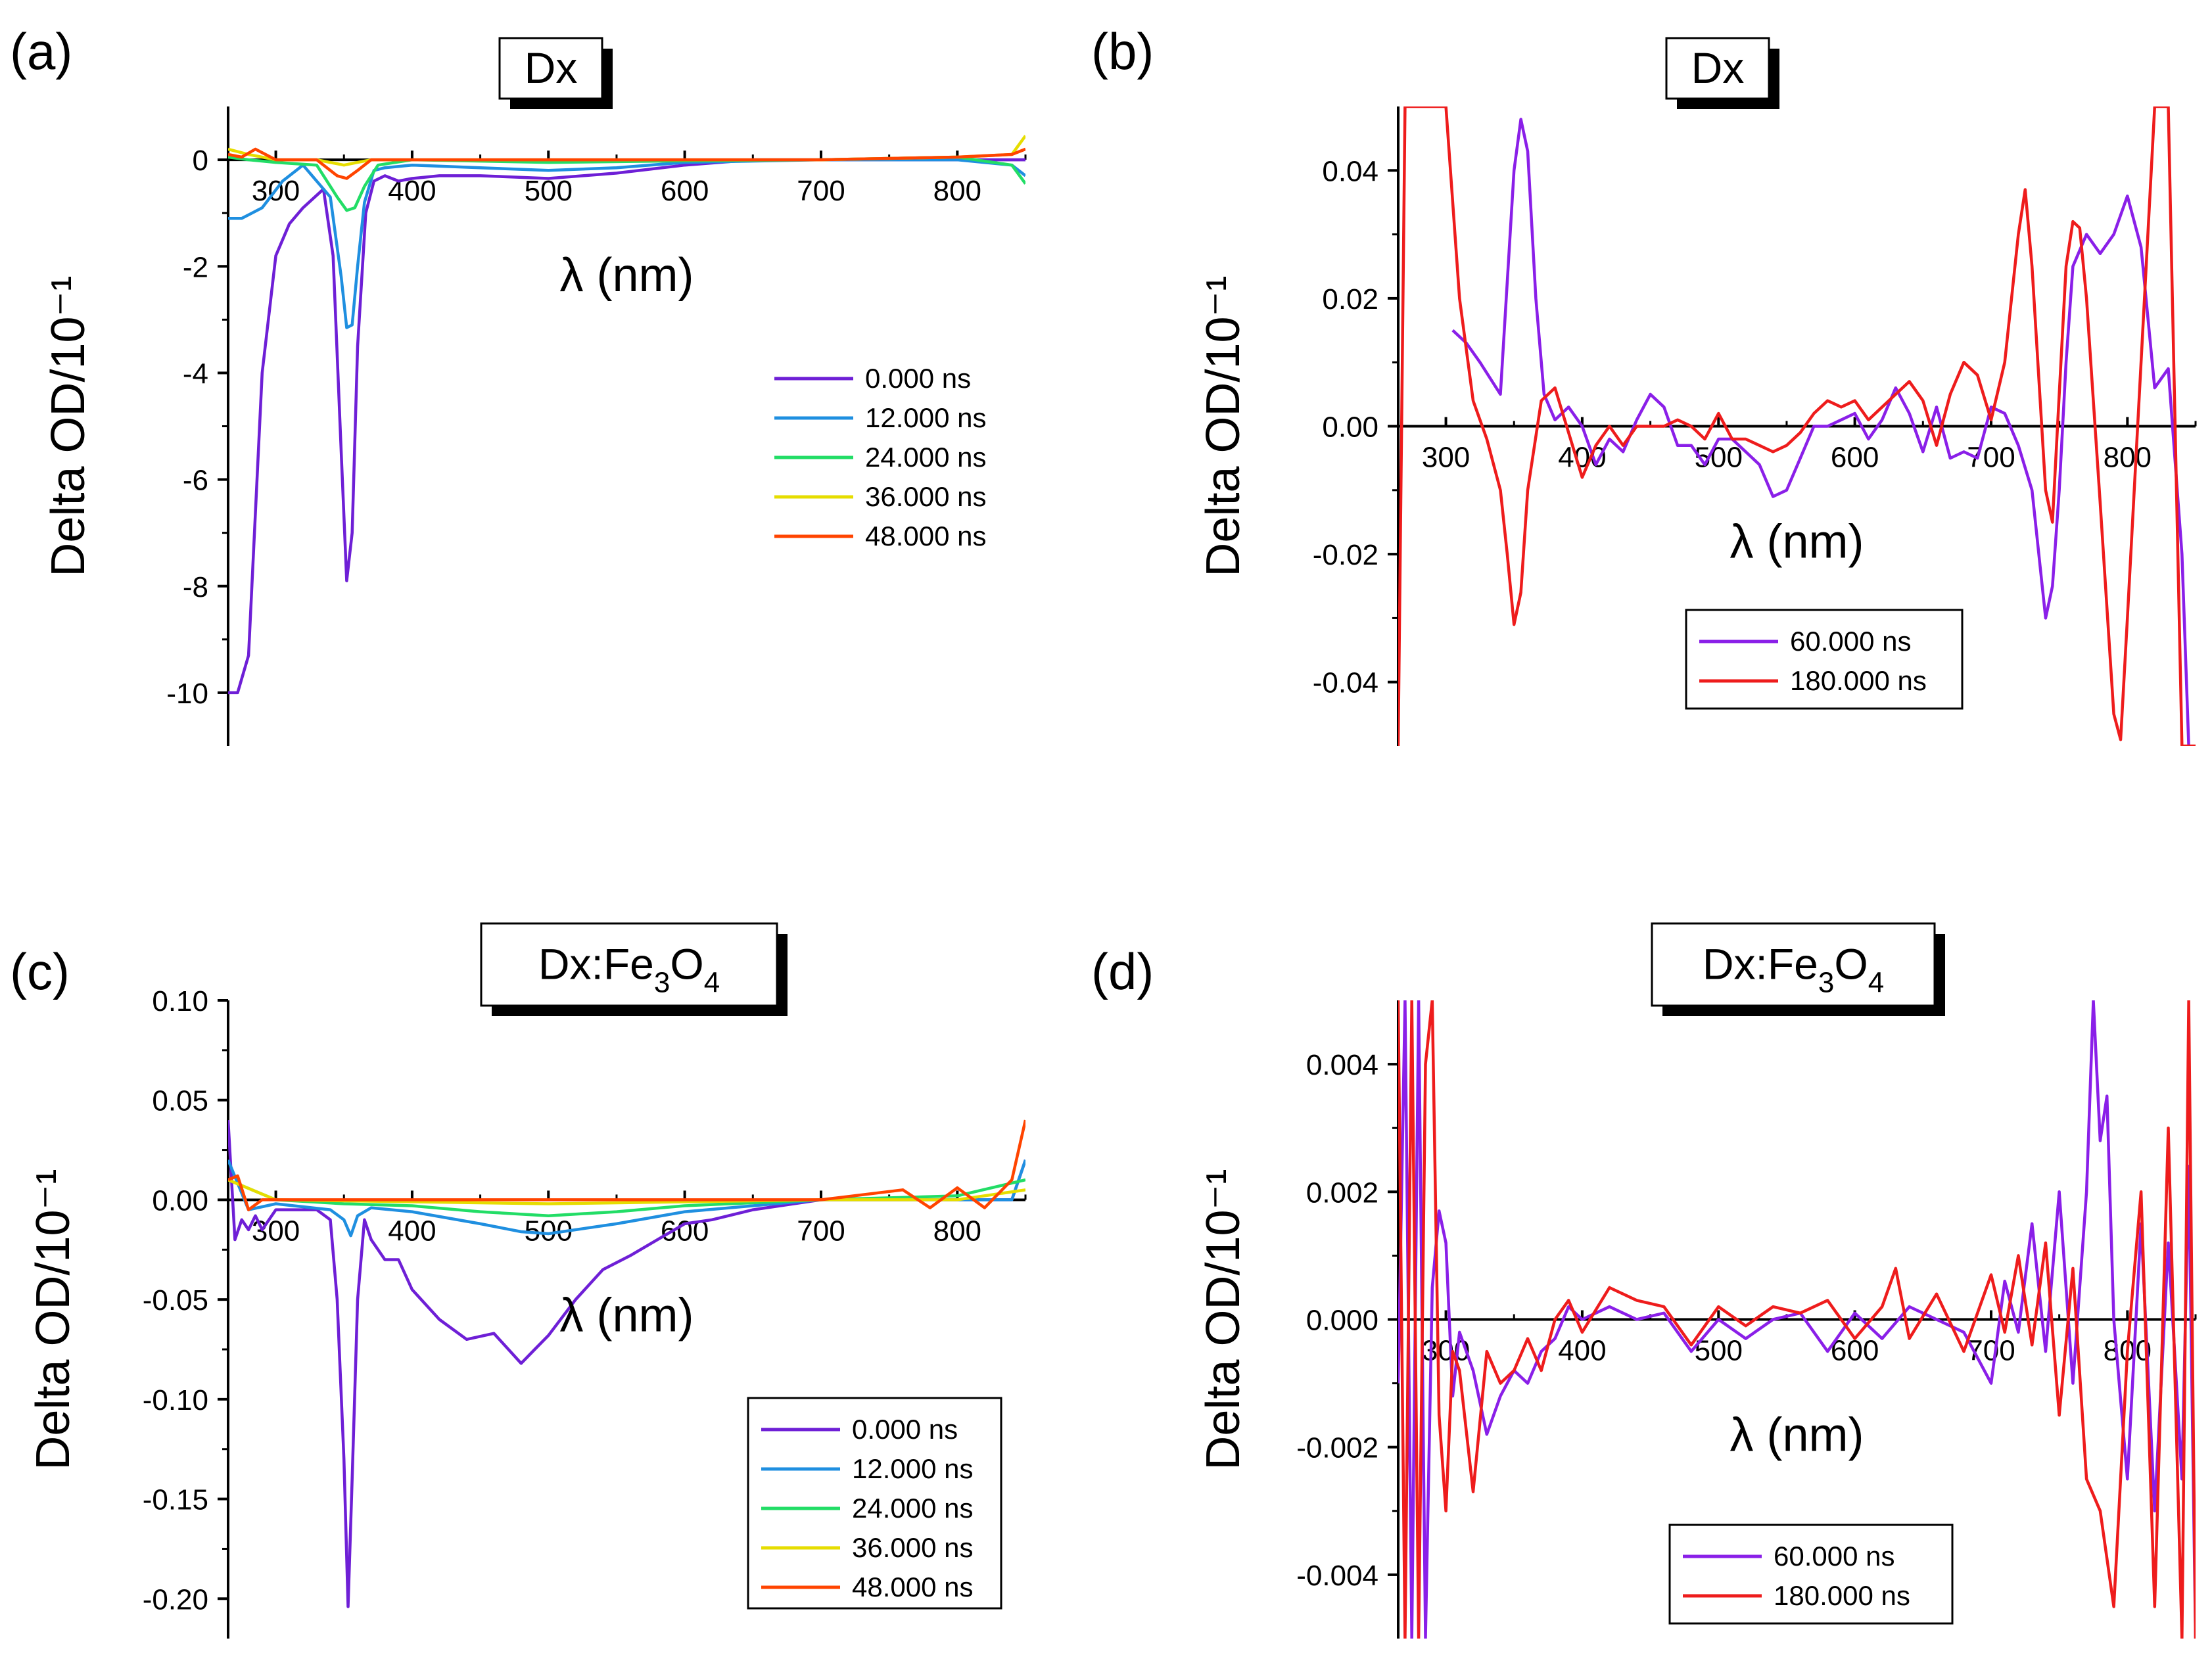 This screenshot has width=2212, height=1655. Describe the element at coordinates (200, 161) in the screenshot. I see `y-tick-label: 0` at that location.